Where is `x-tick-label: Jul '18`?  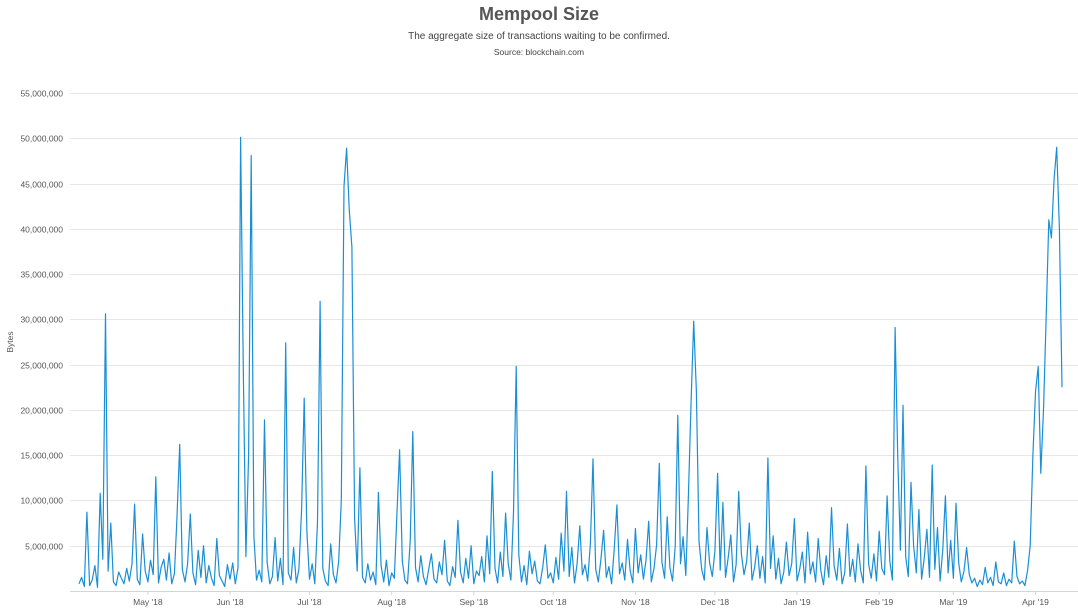
x-tick-label: Jul '18 is located at coordinates (309, 602).